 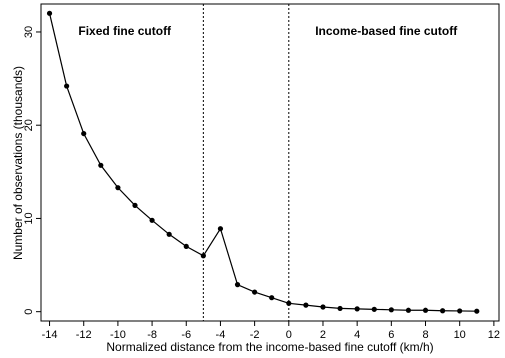 I want to click on annotation-label: Income-based fine cutoff, so click(x=386, y=31).